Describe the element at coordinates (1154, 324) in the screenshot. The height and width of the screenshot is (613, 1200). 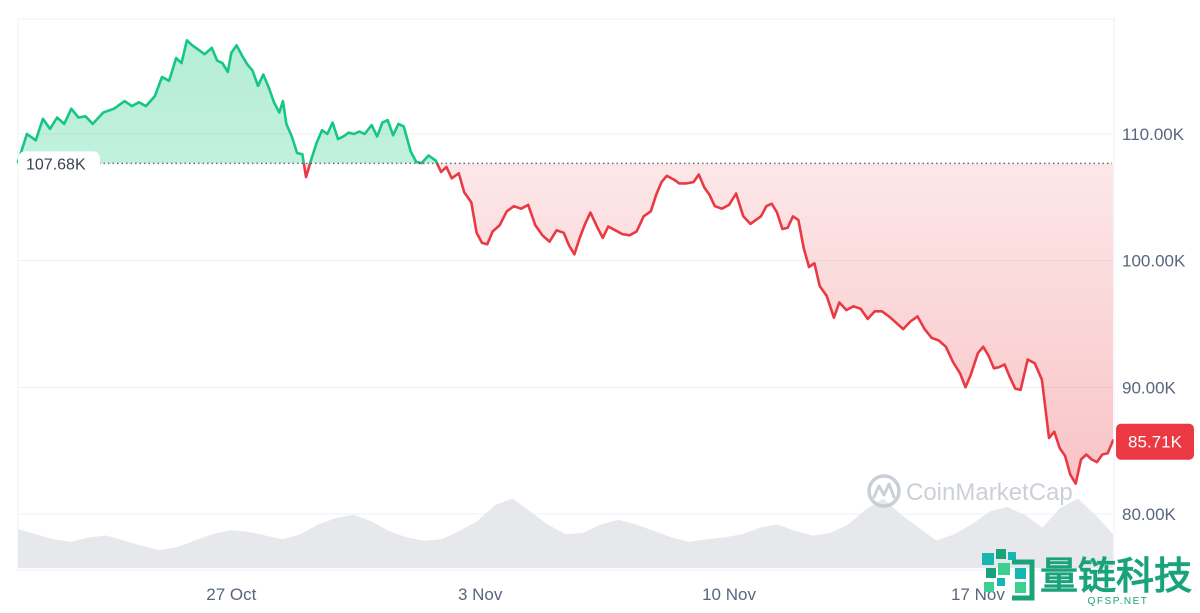
I see `y-axis: 110.00K 100.00K 90.00K 80.00K` at that location.